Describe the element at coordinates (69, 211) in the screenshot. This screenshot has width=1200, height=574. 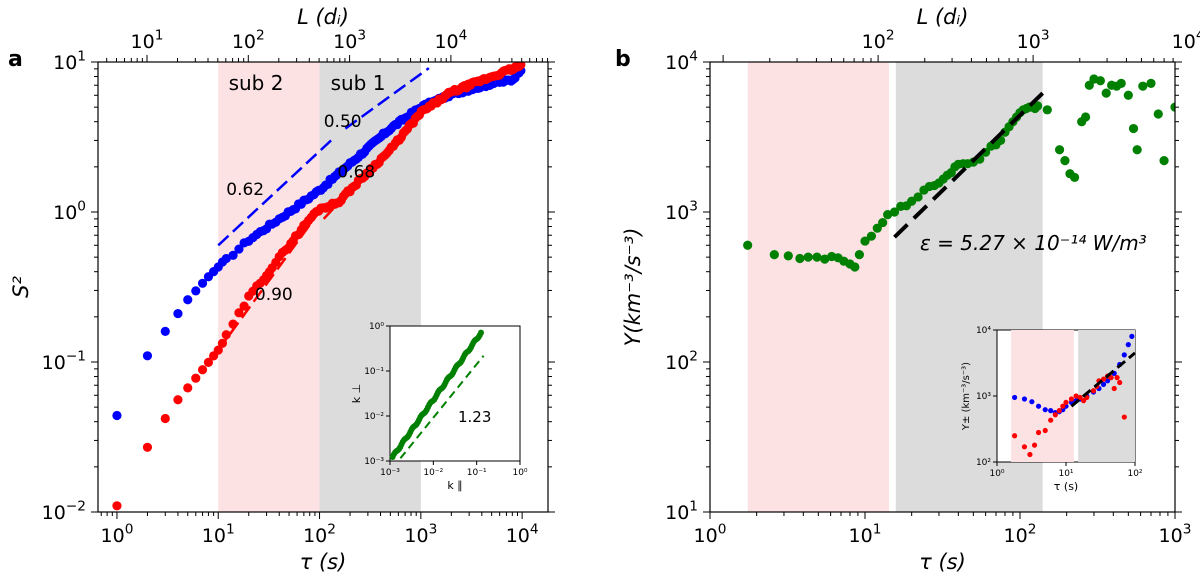
I see `y-tick-label: 10⁰` at that location.